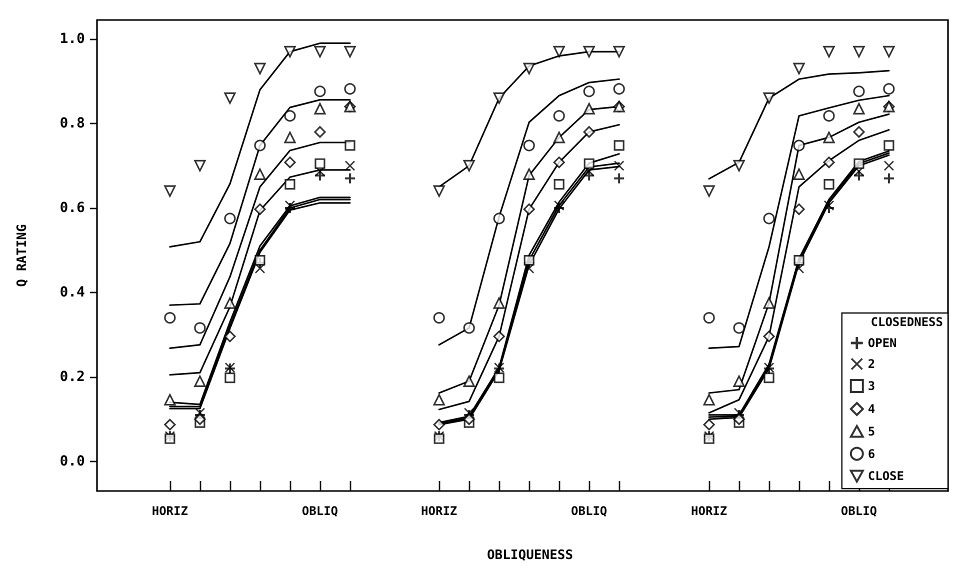 This screenshot has height=578, width=953. What do you see at coordinates (872, 453) in the screenshot?
I see `legend-label: 6` at bounding box center [872, 453].